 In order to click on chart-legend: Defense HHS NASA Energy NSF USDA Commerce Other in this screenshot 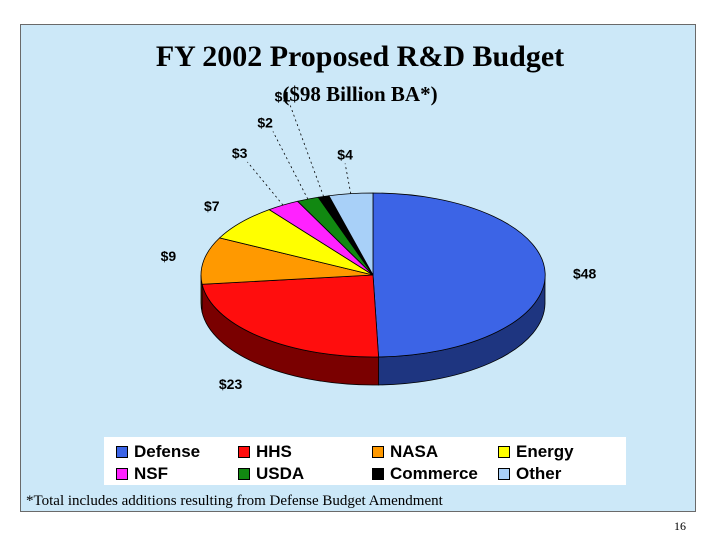, I will do `click(365, 461)`.